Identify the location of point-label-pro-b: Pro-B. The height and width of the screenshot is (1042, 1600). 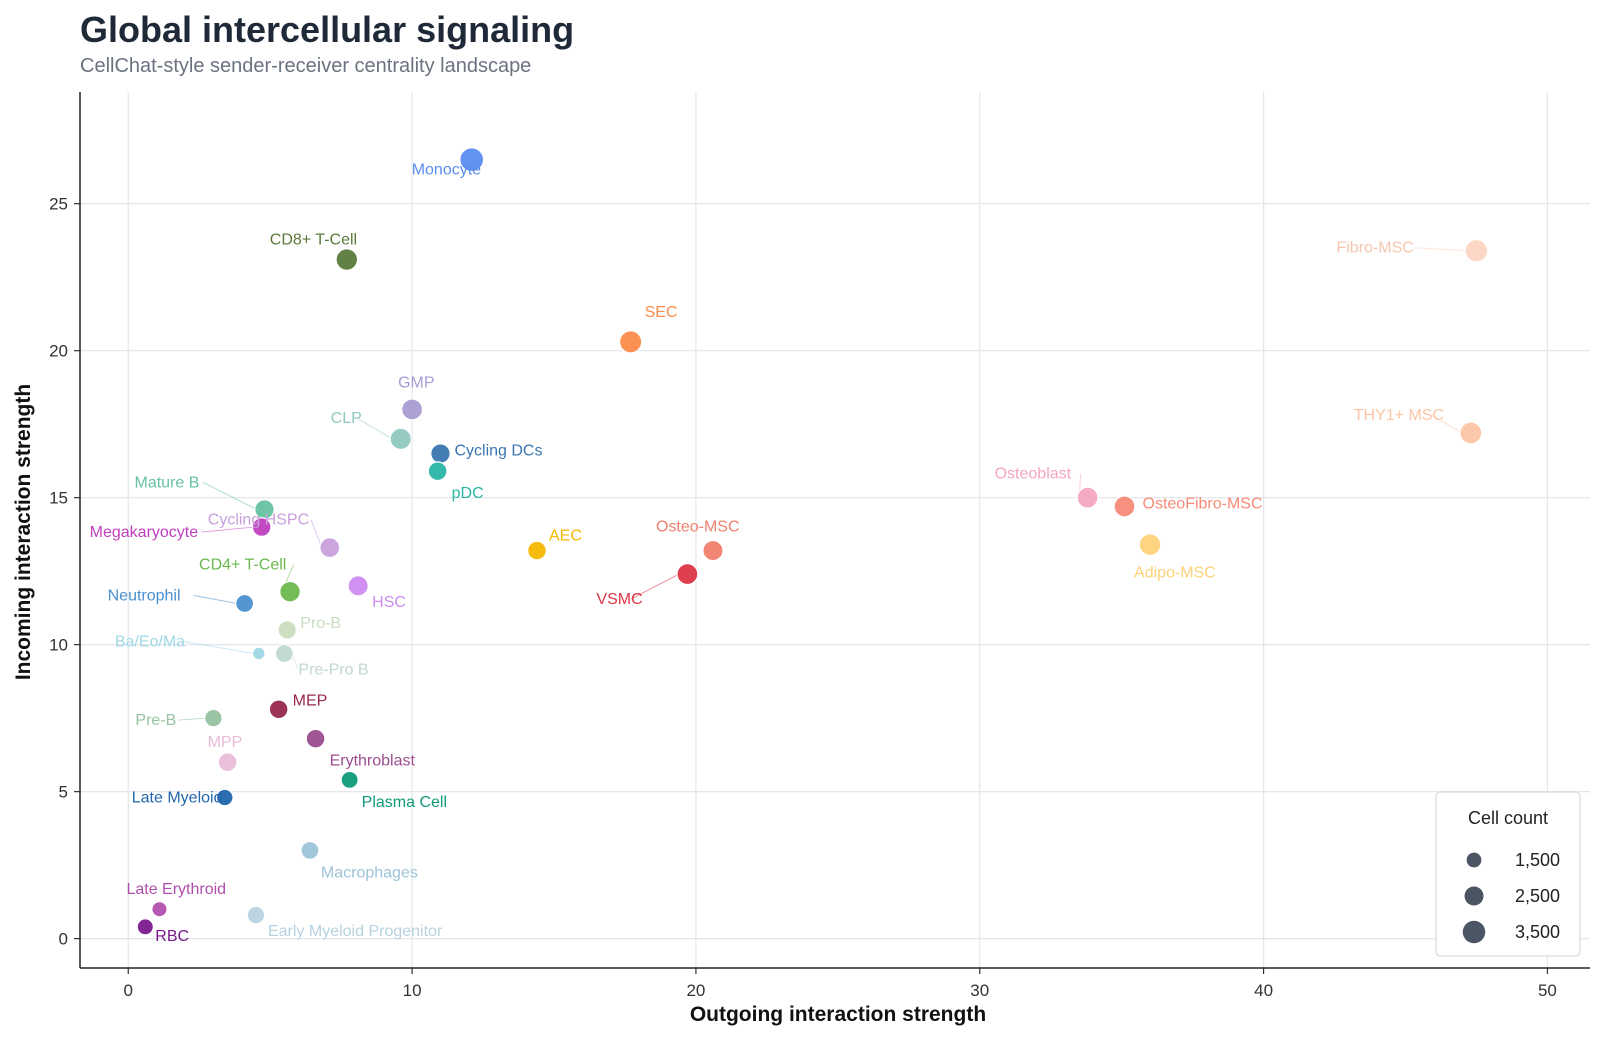
(320, 623).